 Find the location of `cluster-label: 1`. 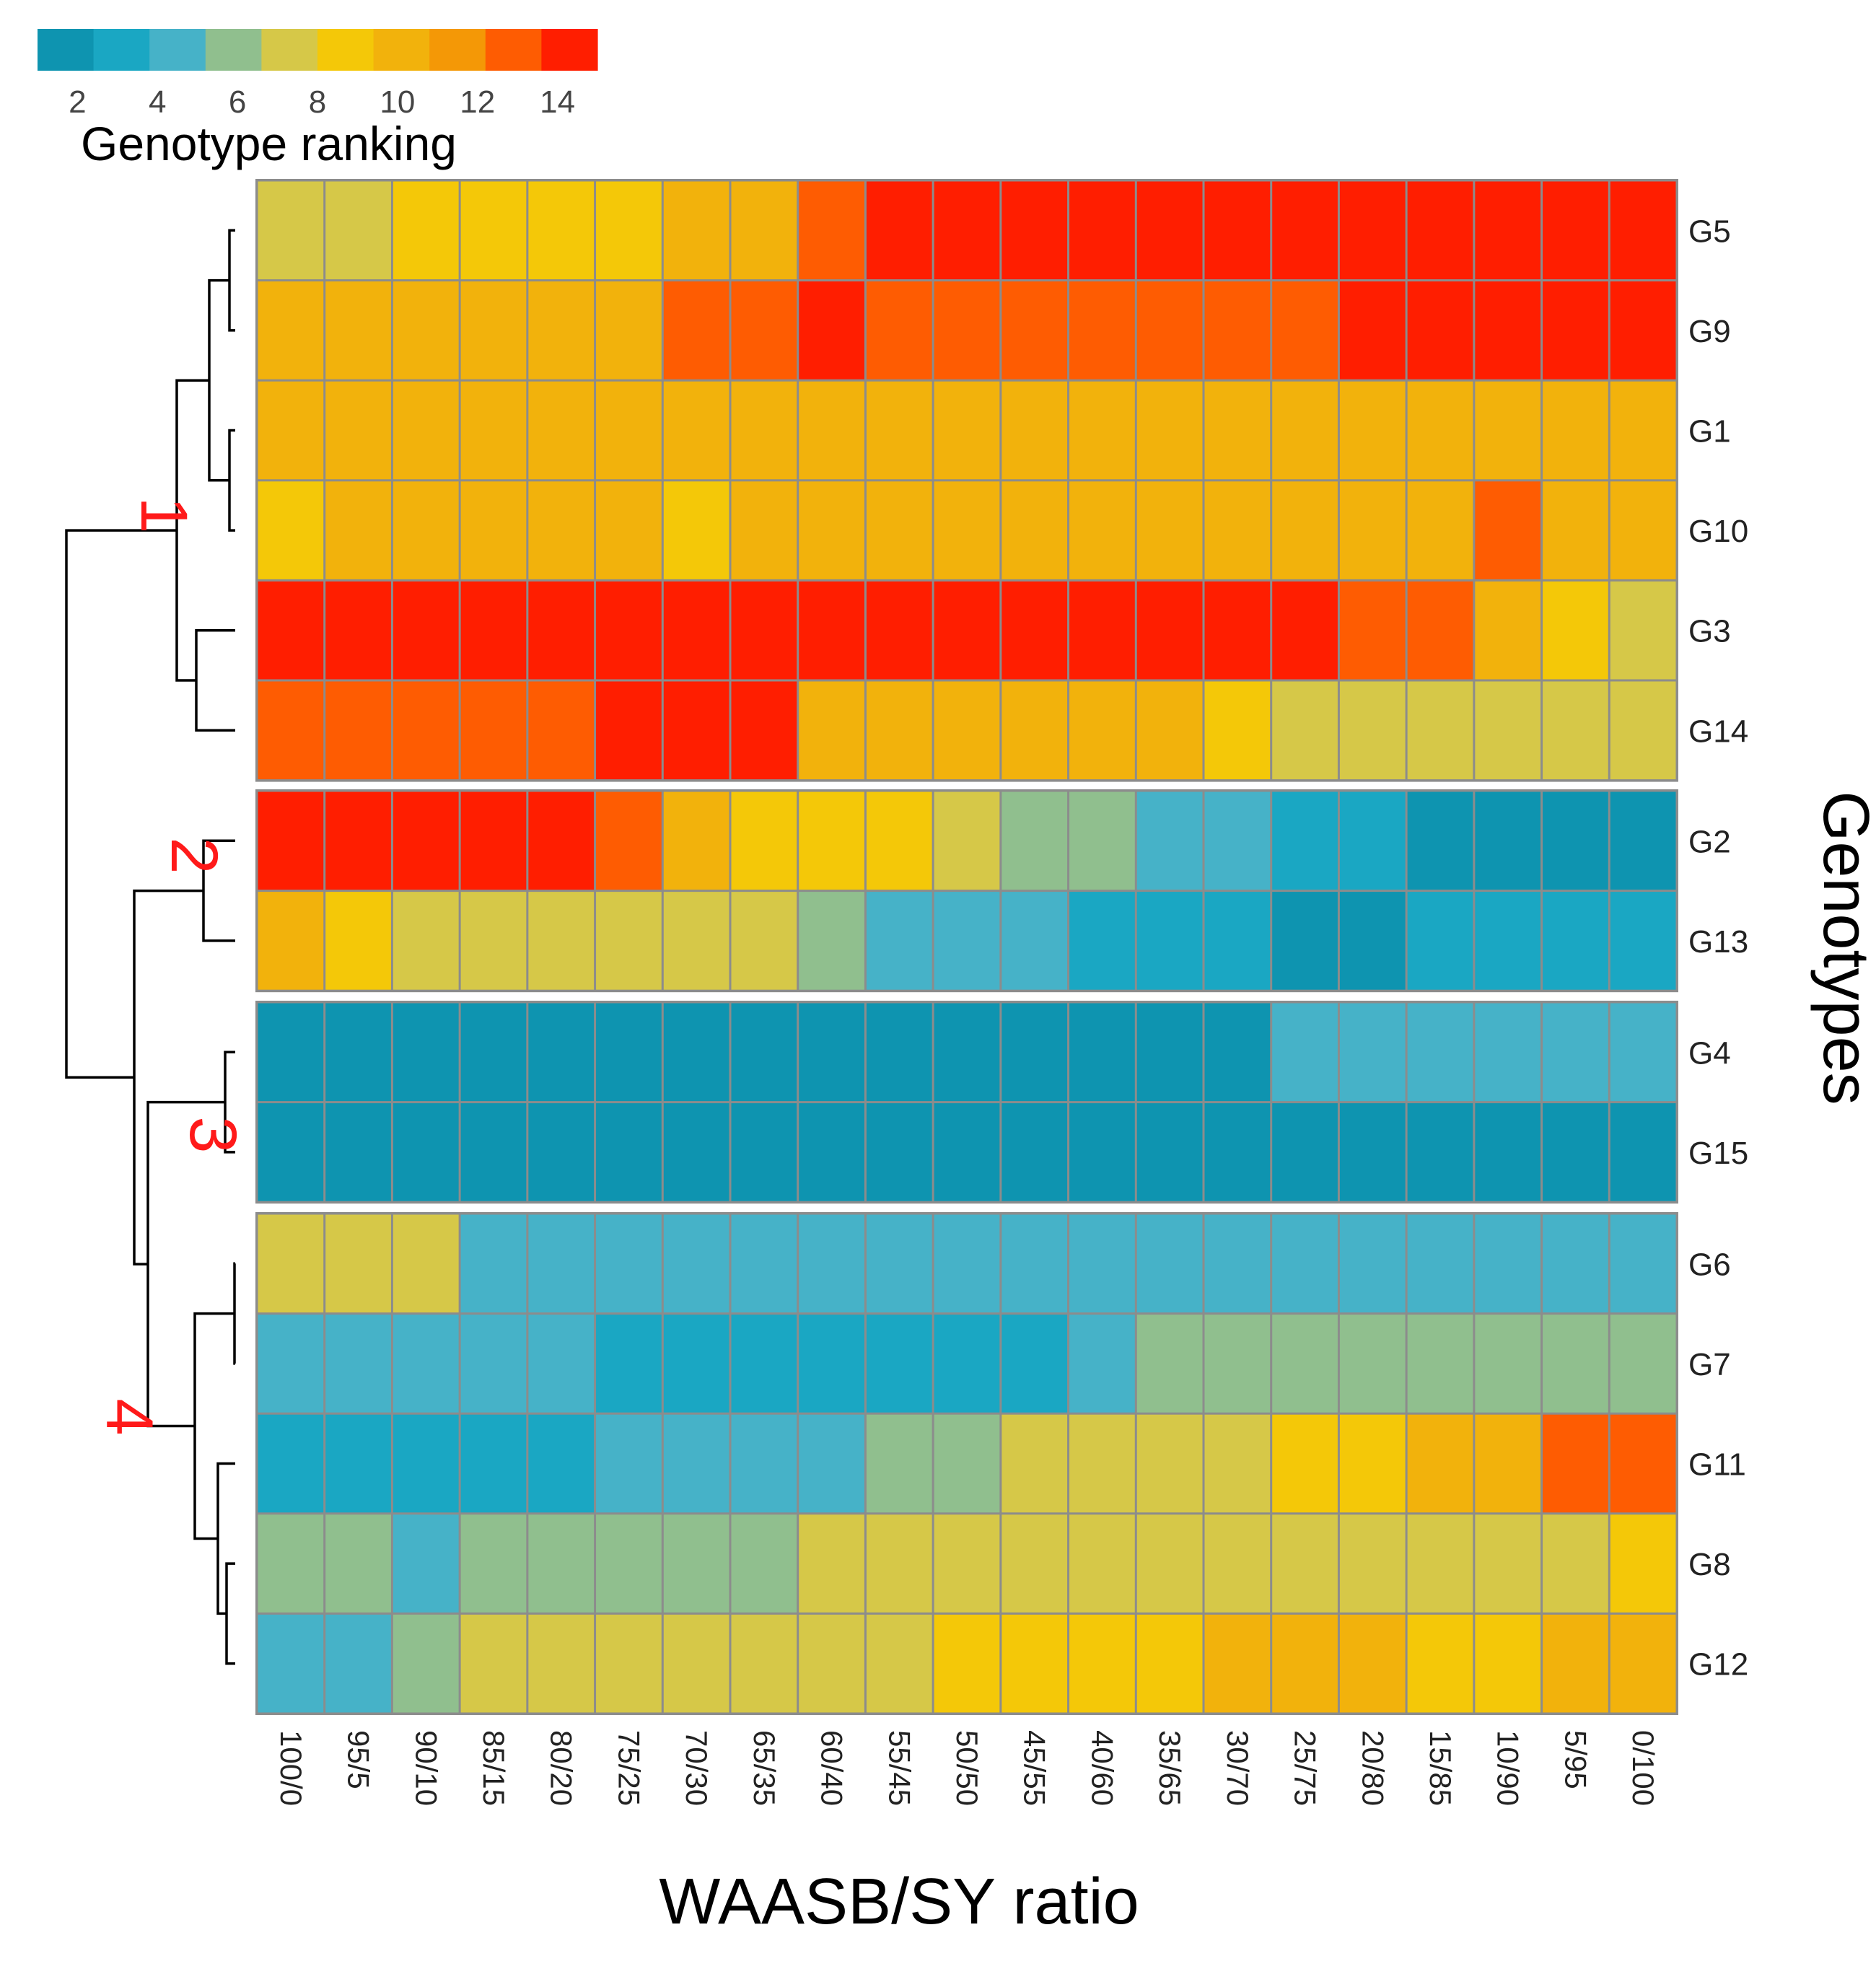

cluster-label: 1 is located at coordinates (164, 514).